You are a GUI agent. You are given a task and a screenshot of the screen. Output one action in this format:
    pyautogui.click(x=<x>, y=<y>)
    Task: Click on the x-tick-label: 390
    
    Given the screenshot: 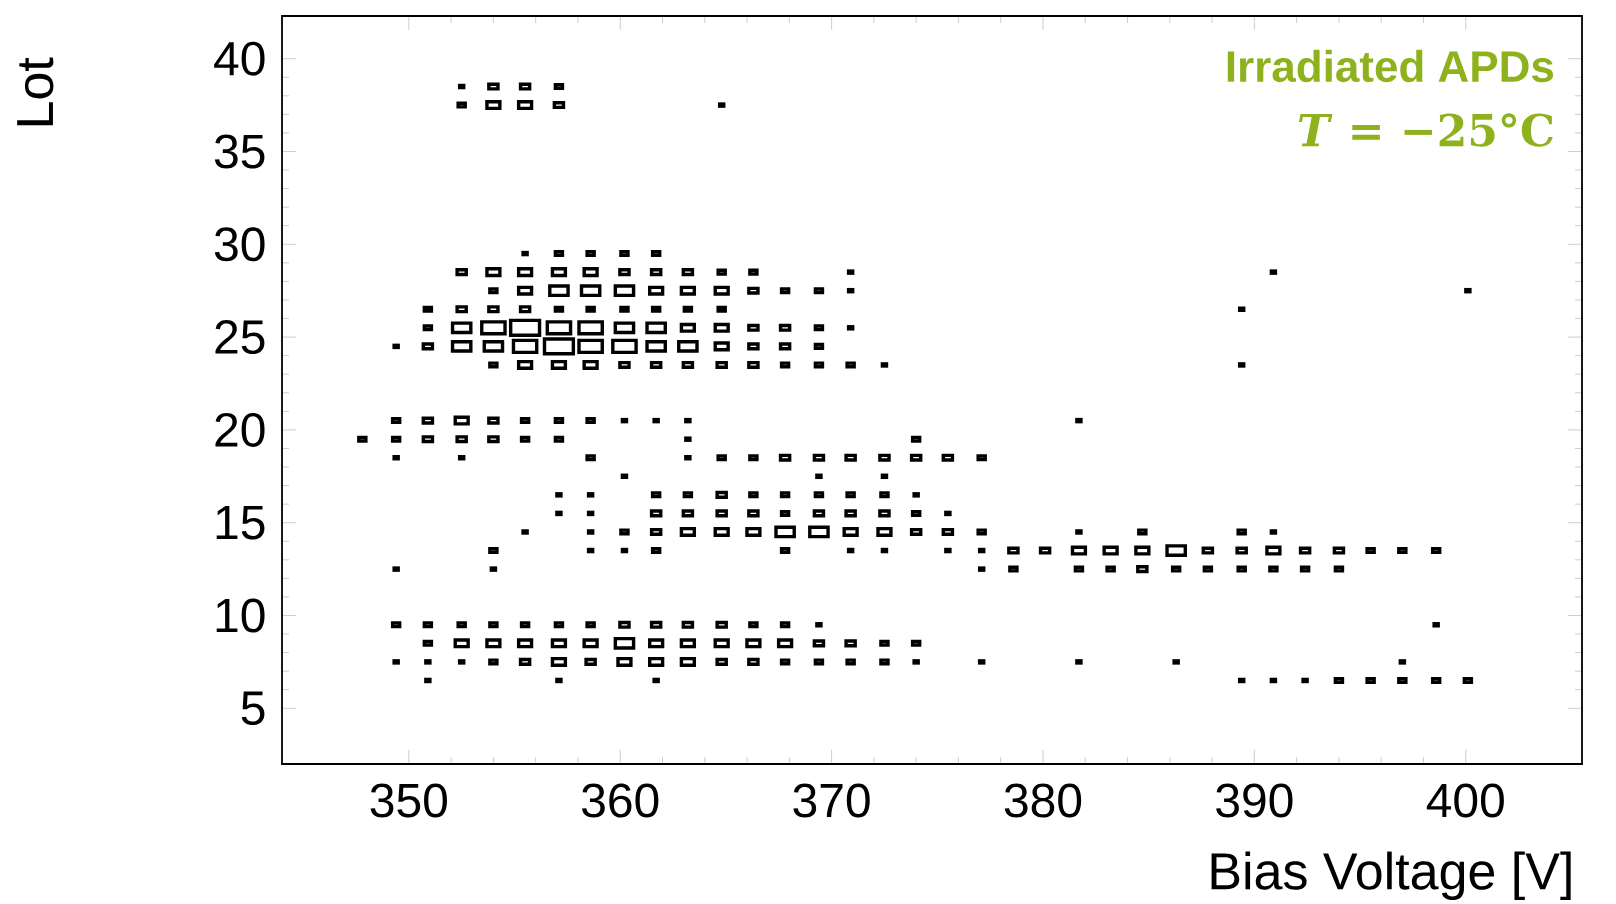 What is the action you would take?
    pyautogui.click(x=1254, y=800)
    